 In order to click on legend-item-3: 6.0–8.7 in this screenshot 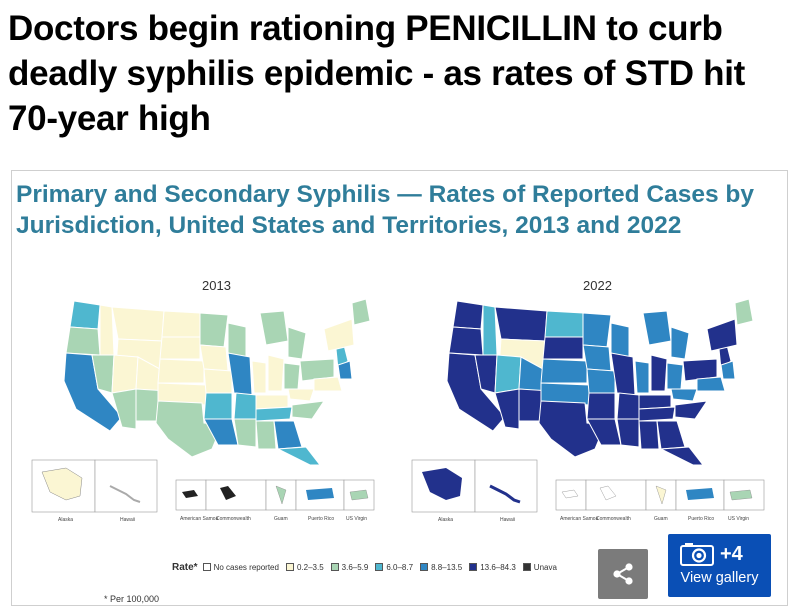, I will do `click(394, 567)`.